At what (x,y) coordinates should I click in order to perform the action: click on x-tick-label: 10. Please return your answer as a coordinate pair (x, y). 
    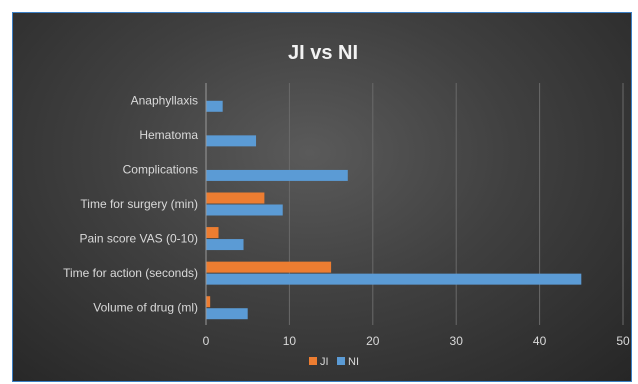
    Looking at the image, I should click on (290, 341).